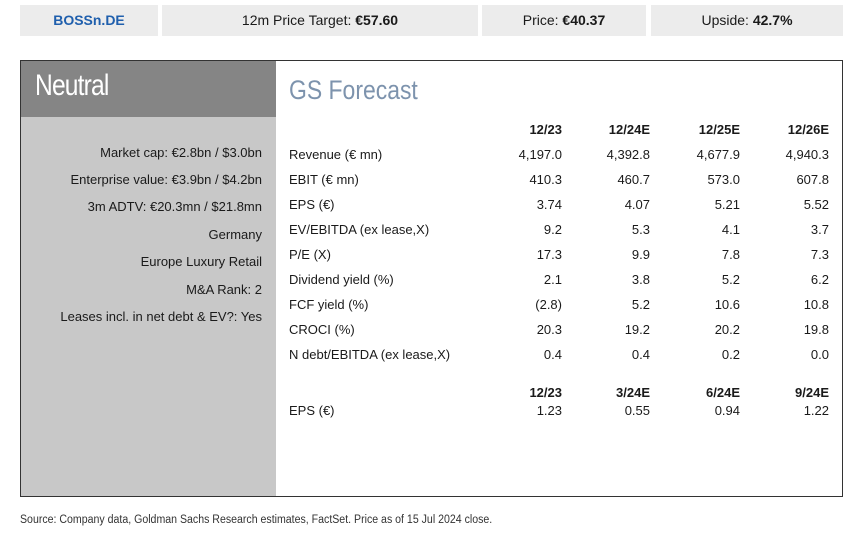 This screenshot has height=538, width=859. I want to click on table-cell: 6.2, so click(819, 279).